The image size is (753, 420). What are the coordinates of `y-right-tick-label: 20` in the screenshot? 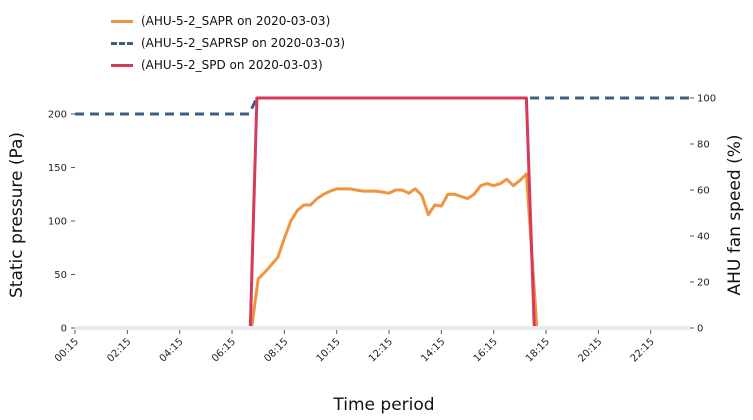 It's located at (703, 283).